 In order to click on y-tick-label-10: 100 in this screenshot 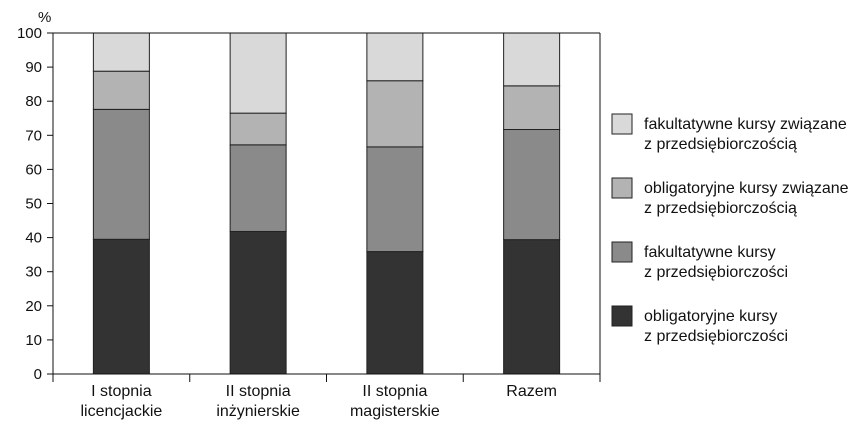, I will do `click(29, 33)`.